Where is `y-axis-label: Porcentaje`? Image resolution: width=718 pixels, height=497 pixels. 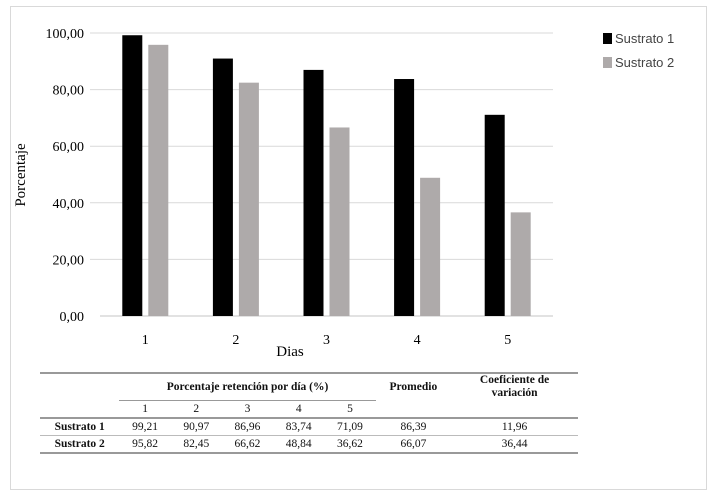 y-axis-label: Porcentaje is located at coordinates (21, 175).